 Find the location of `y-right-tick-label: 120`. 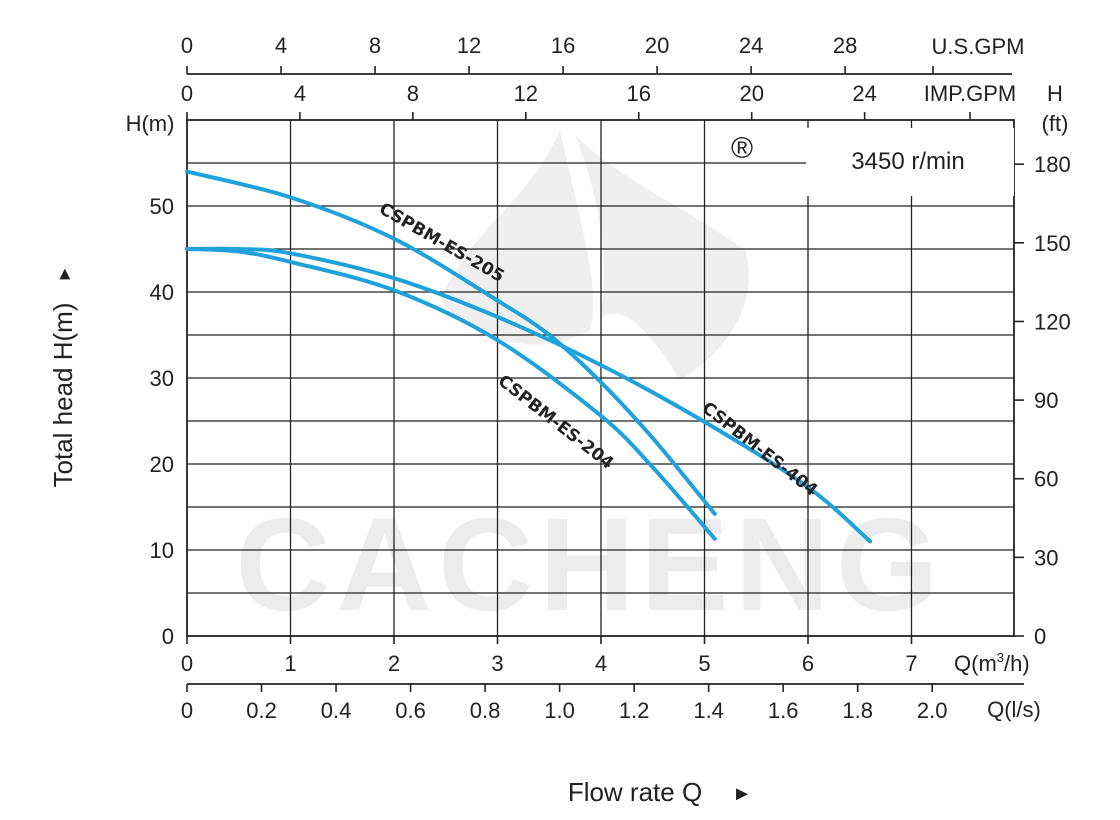

y-right-tick-label: 120 is located at coordinates (1052, 321).